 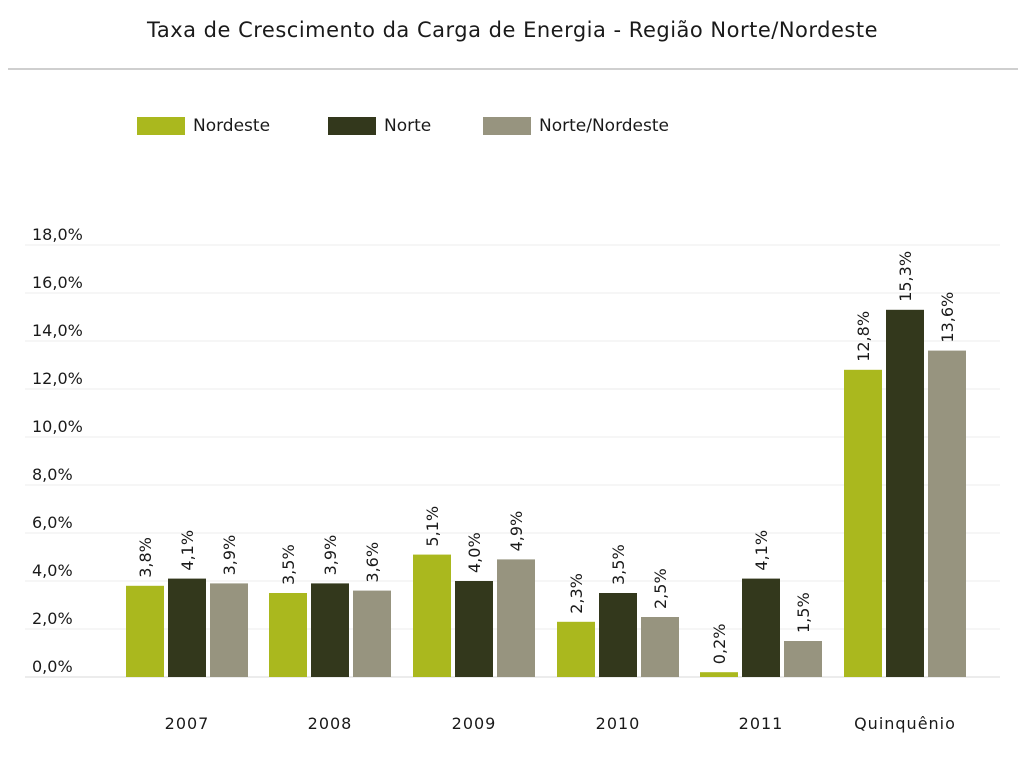 I want to click on data-label: 3,6%, so click(x=372, y=562).